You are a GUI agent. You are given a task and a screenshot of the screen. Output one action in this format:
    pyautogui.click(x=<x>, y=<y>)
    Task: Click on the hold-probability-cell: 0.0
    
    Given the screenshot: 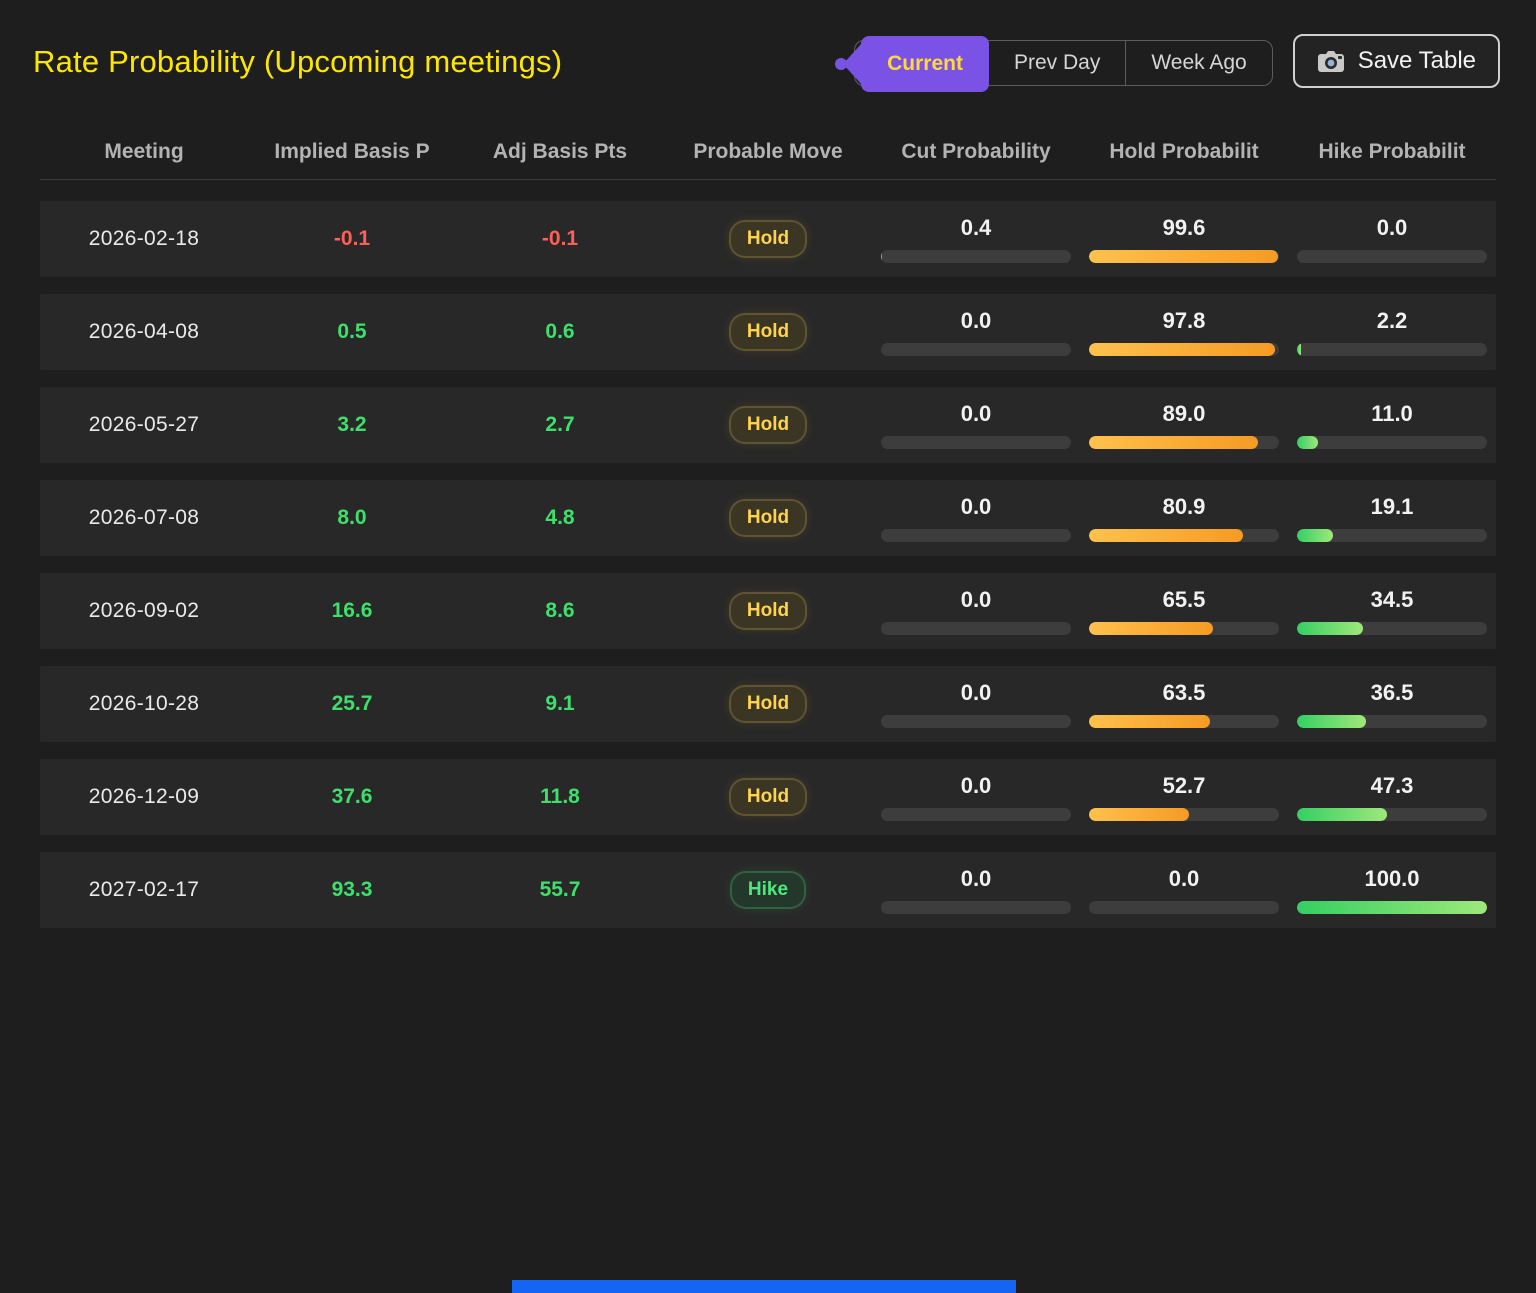 What is the action you would take?
    pyautogui.click(x=1184, y=890)
    